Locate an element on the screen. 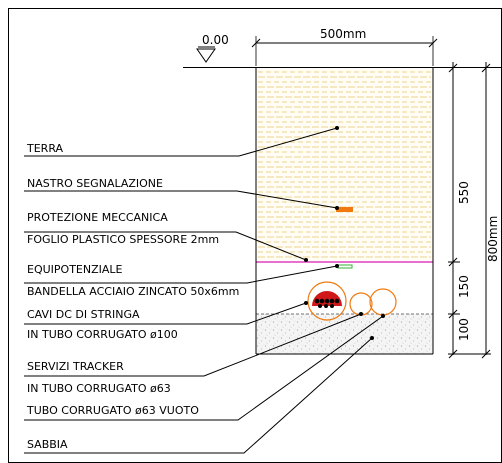 The width and height of the screenshot is (502, 463). level-marker: 0.00 is located at coordinates (212, 48).